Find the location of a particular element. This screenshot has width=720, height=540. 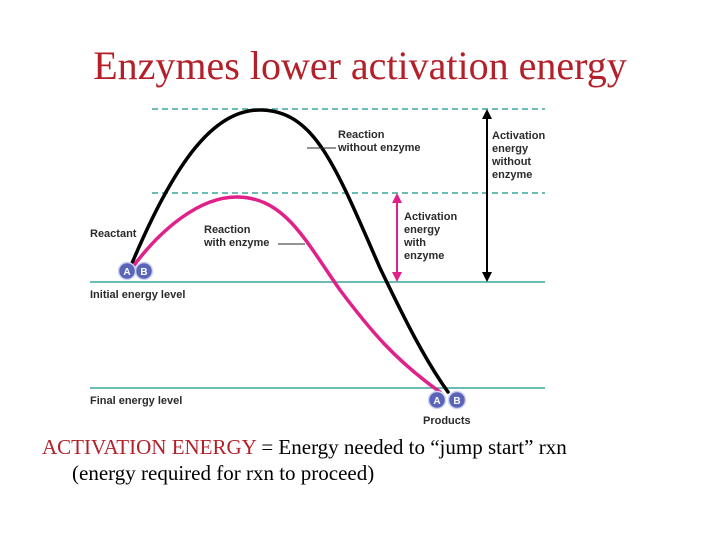

product-ball-b: B is located at coordinates (456, 401).